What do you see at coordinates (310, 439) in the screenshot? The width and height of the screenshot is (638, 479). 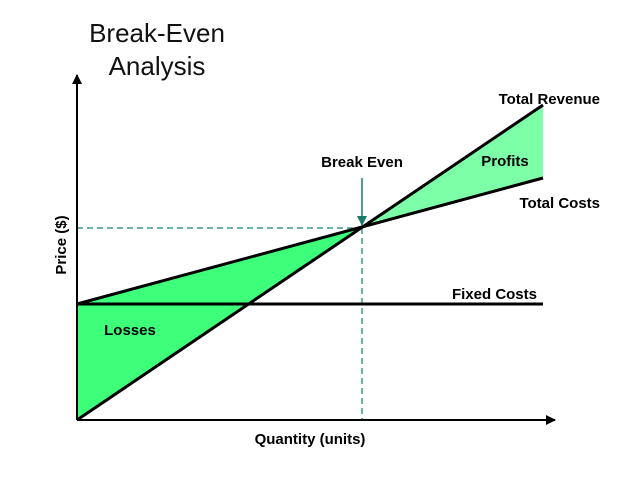 I see `x-axis-label: Quantity (units)` at bounding box center [310, 439].